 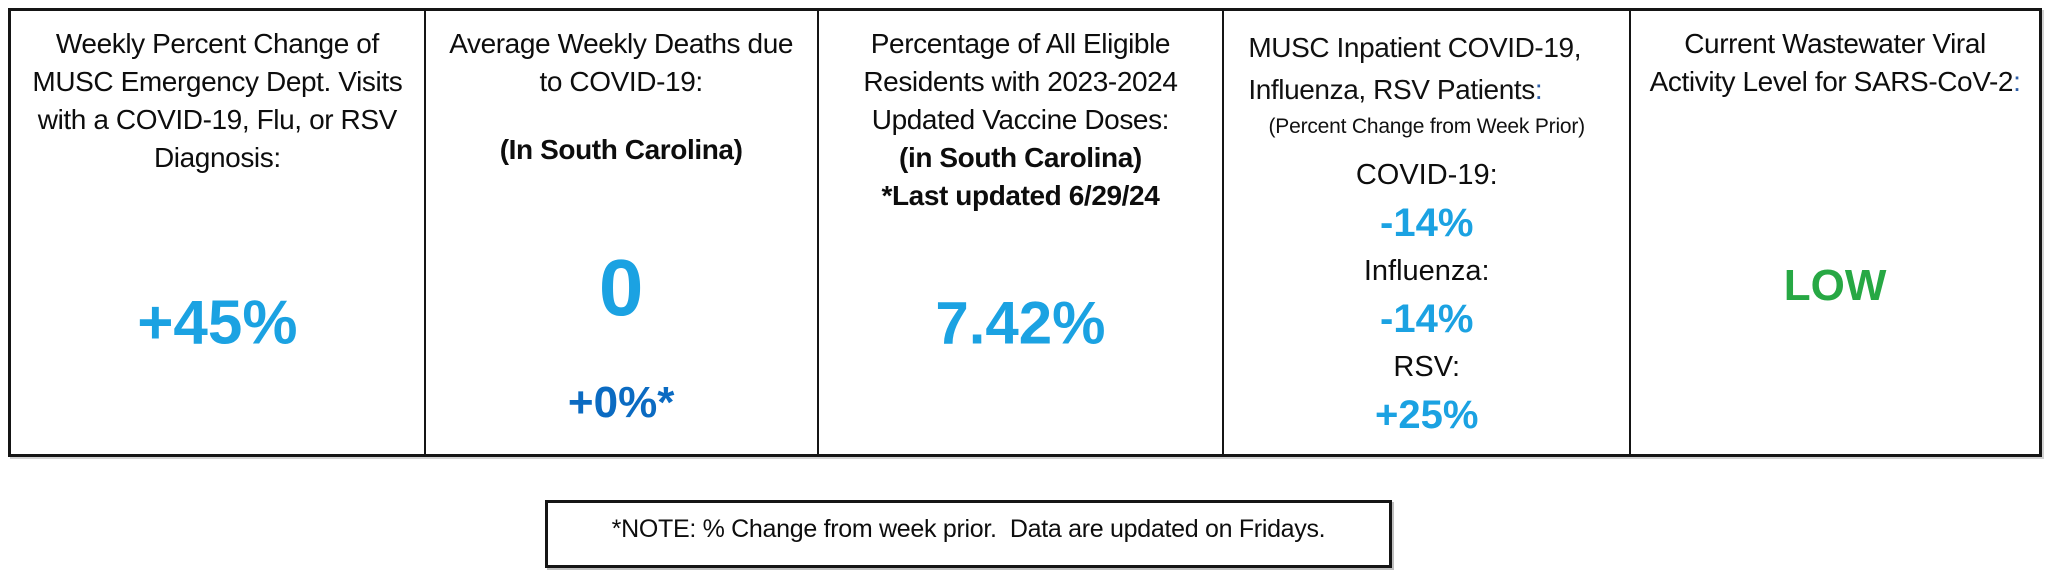 What do you see at coordinates (1835, 285) in the screenshot?
I see `wastewater-level-value: LOW` at bounding box center [1835, 285].